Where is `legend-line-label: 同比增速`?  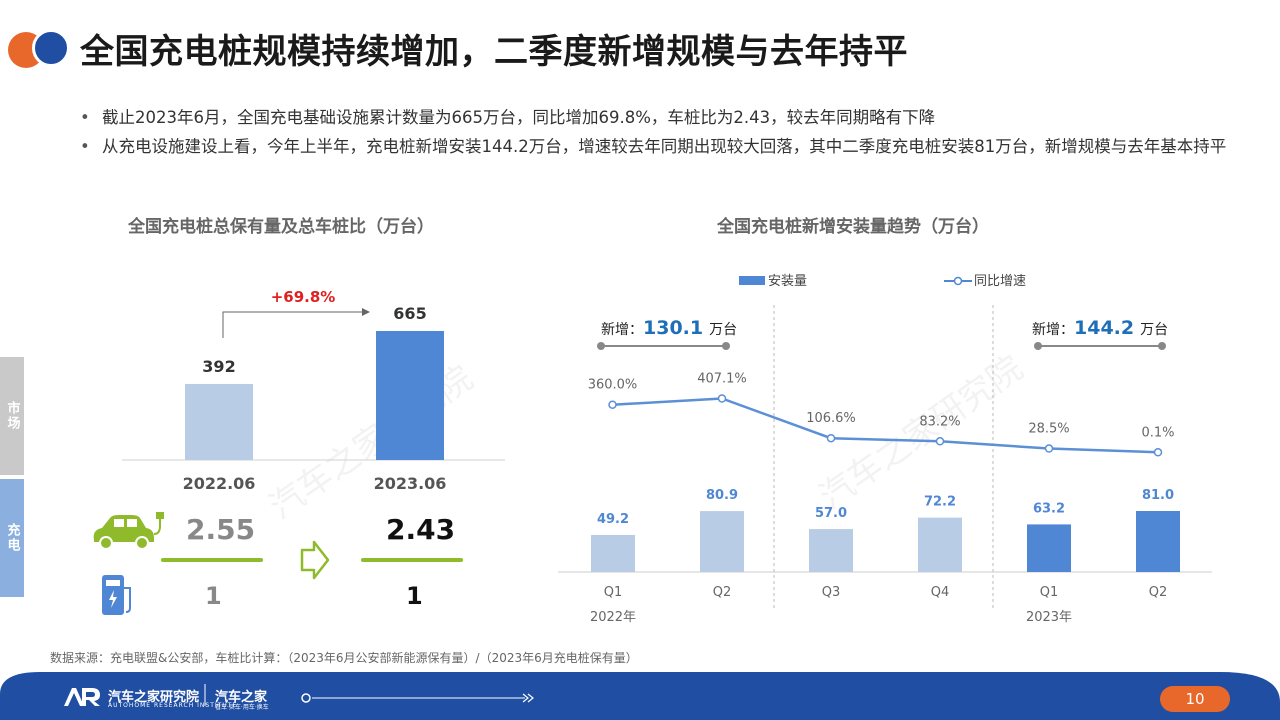 legend-line-label: 同比增速 is located at coordinates (1000, 281).